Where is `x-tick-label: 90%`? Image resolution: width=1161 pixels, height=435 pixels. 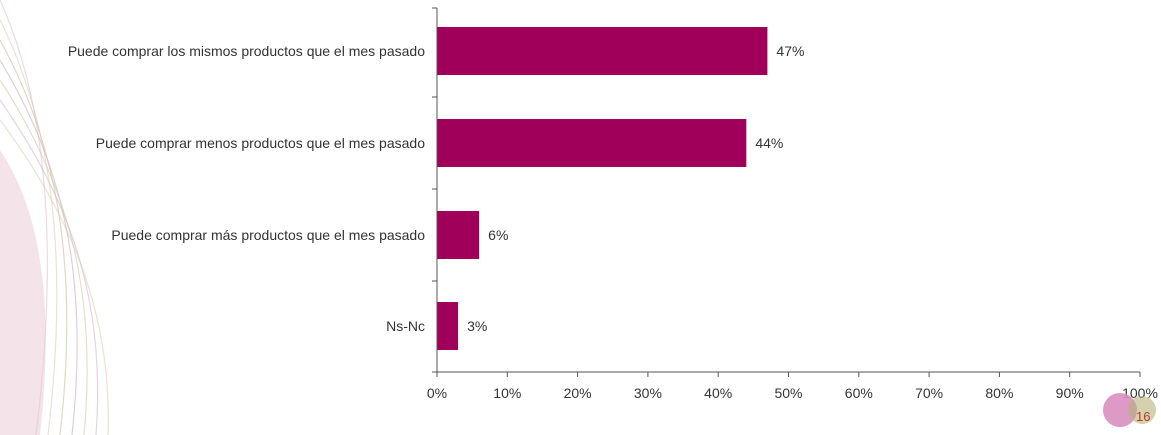 x-tick-label: 90% is located at coordinates (1070, 393).